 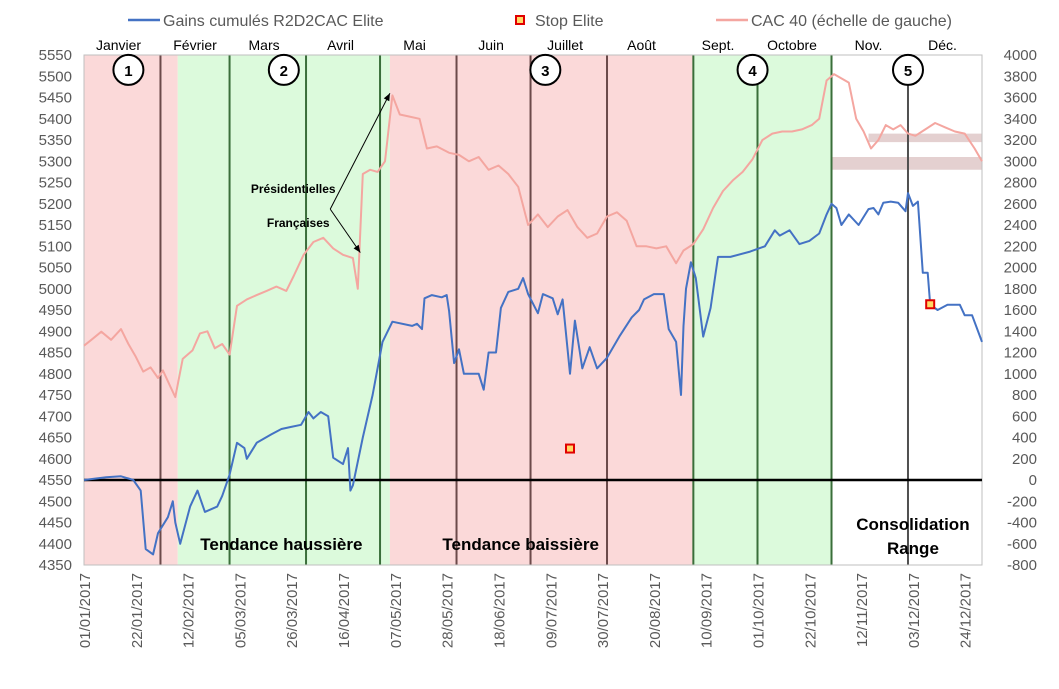 I want to click on right-tick-label: 2800, so click(x=1020, y=183).